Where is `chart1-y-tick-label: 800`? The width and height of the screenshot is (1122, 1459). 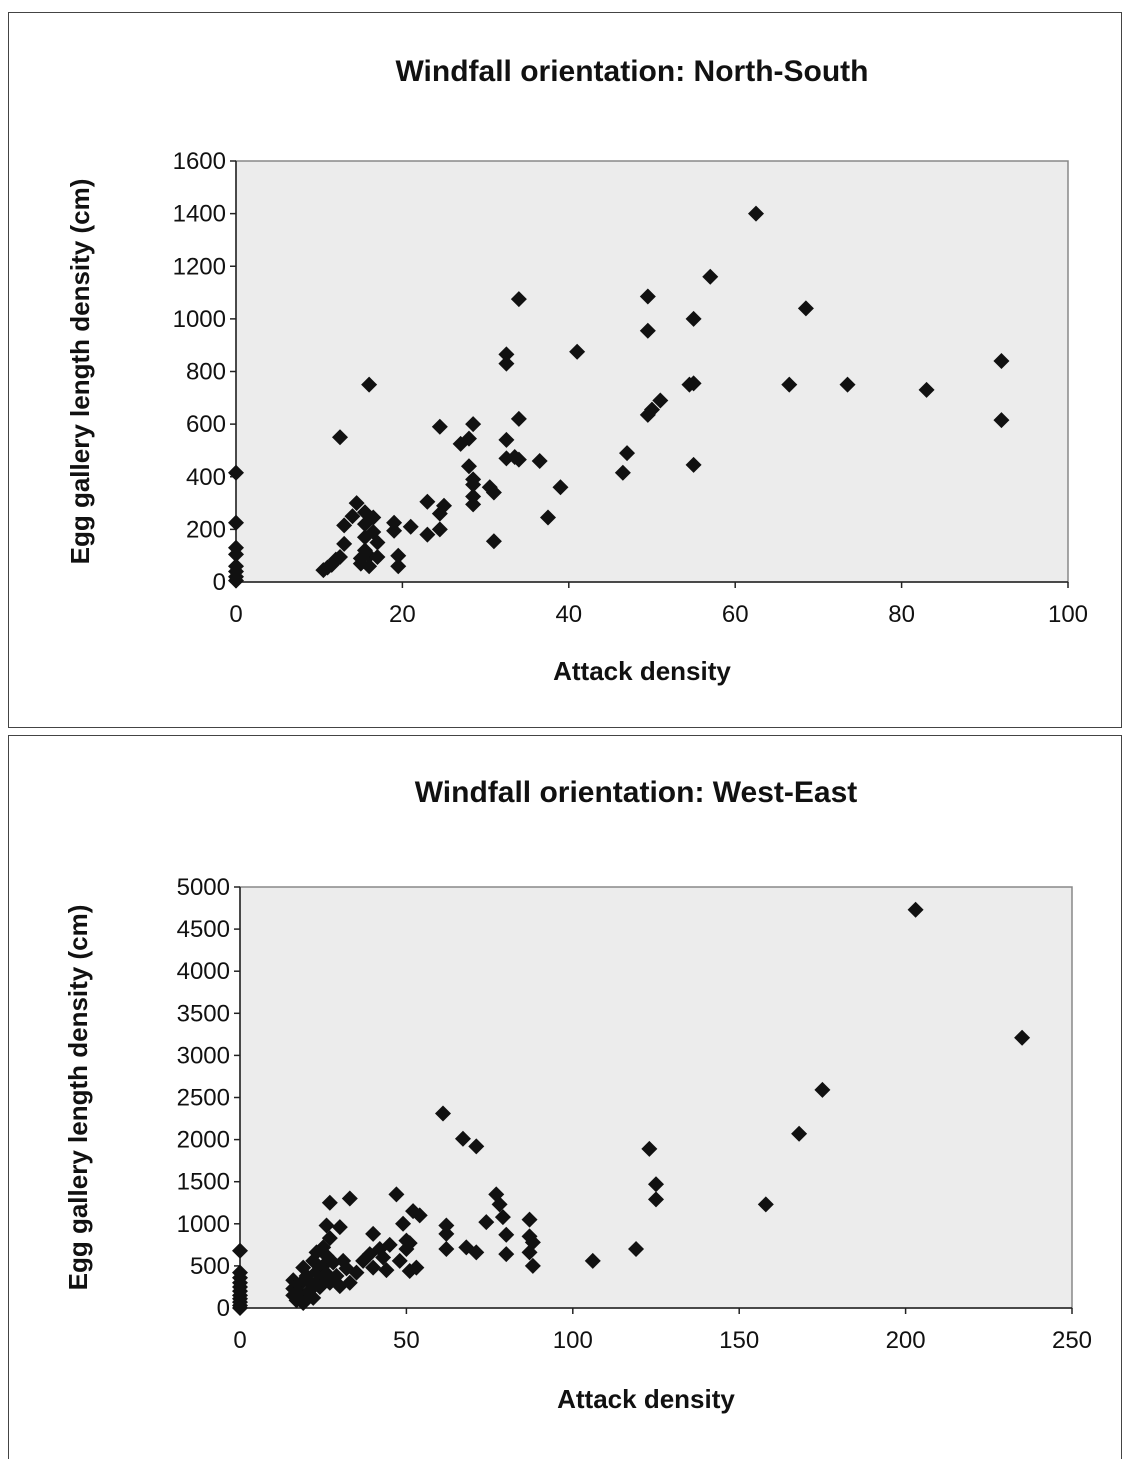 chart1-y-tick-label: 800 is located at coordinates (206, 372).